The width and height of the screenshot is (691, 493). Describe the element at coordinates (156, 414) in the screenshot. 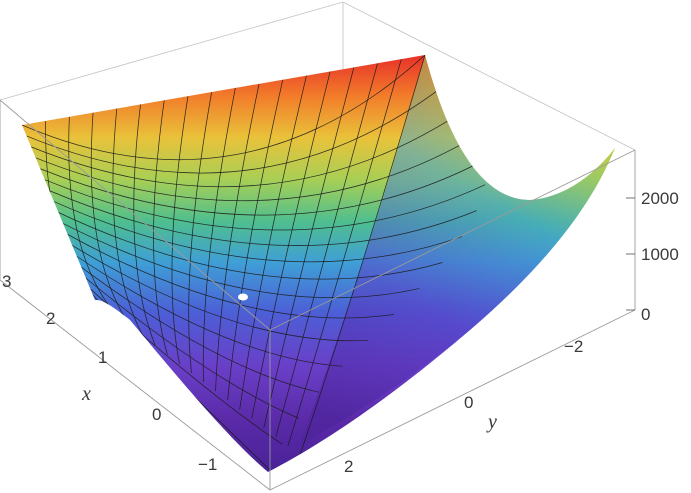

I see `x-tick-label: 0` at that location.